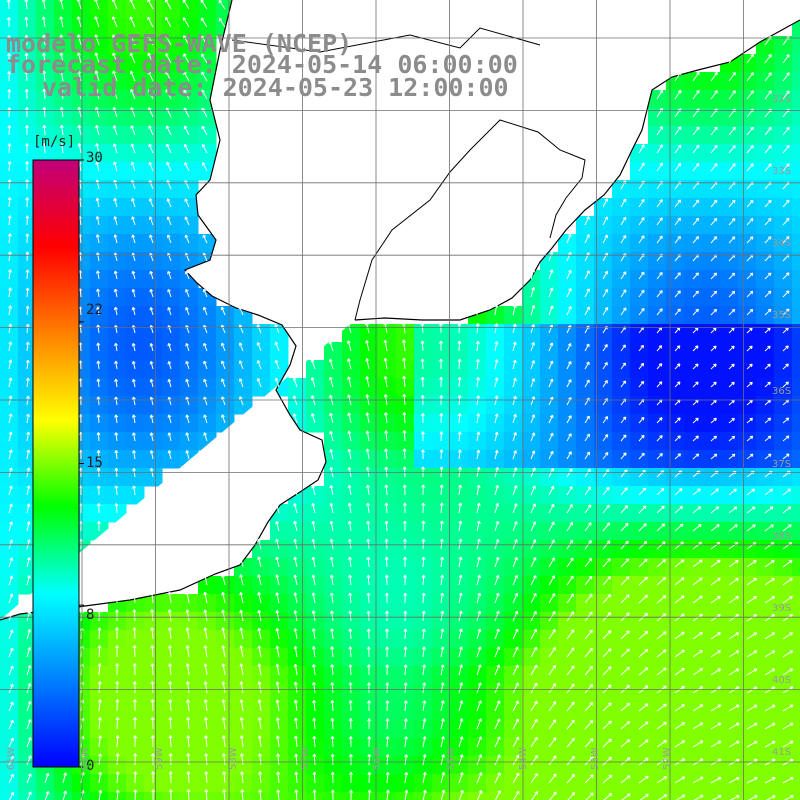 This screenshot has height=800, width=800. Describe the element at coordinates (667, 758) in the screenshot. I see `lon-label: 52W` at that location.